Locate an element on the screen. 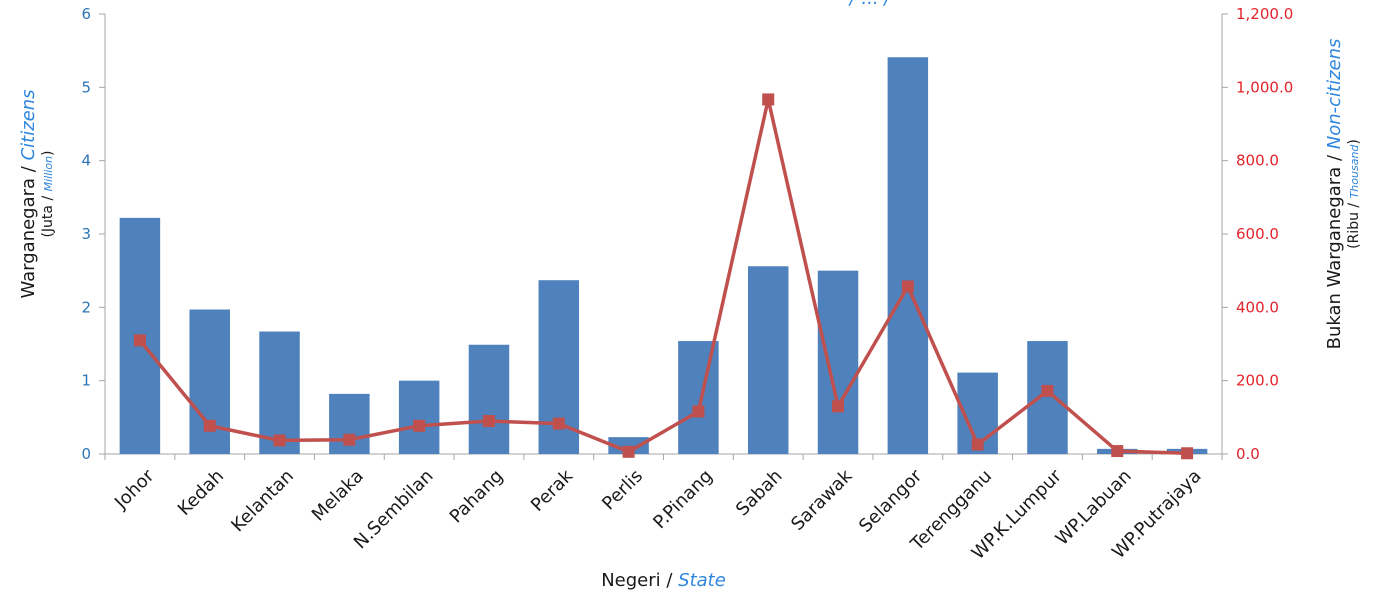  category-label: Sabah is located at coordinates (759, 493).